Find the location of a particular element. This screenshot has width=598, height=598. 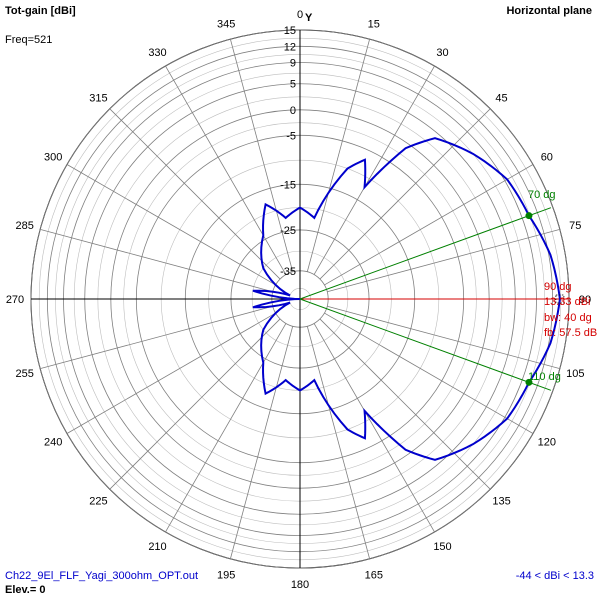

radial-tick-label: -15 is located at coordinates (288, 185).